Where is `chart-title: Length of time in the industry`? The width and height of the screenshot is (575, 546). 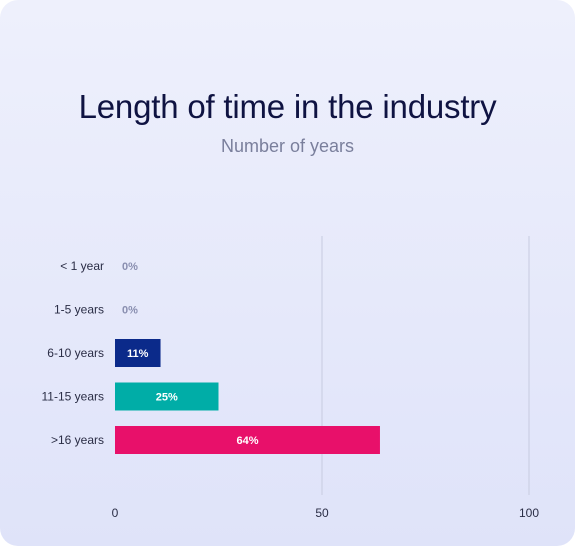 chart-title: Length of time in the industry is located at coordinates (287, 106).